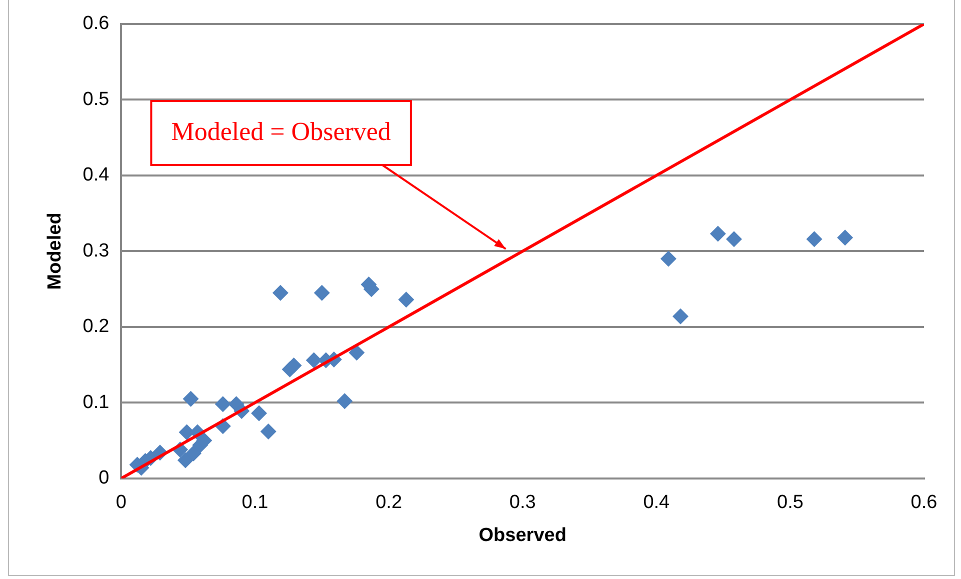  What do you see at coordinates (281, 131) in the screenshot?
I see `annotation: Modeled = Observed` at bounding box center [281, 131].